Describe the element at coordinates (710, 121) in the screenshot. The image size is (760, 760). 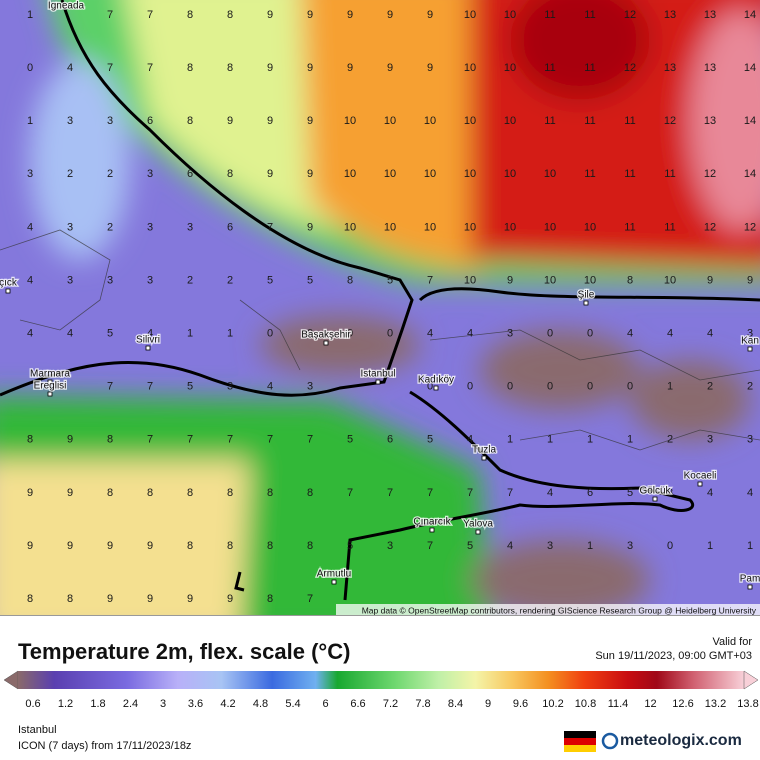
I see `grid-value: 13` at that location.